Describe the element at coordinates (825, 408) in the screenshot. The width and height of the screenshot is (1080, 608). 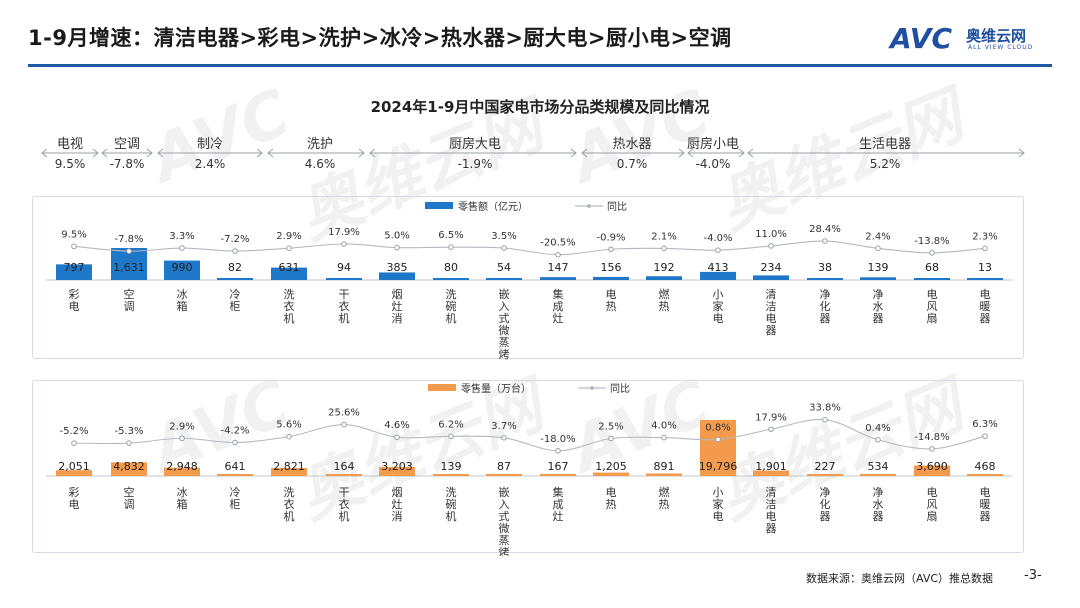
I see `growth-label: 33.8%` at that location.